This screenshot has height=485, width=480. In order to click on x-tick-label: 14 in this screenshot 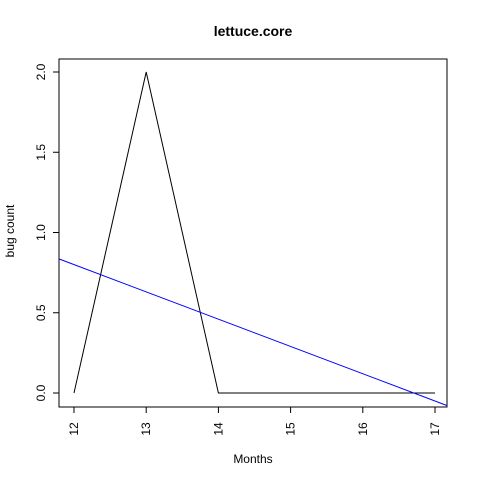, I will do `click(218, 429)`.